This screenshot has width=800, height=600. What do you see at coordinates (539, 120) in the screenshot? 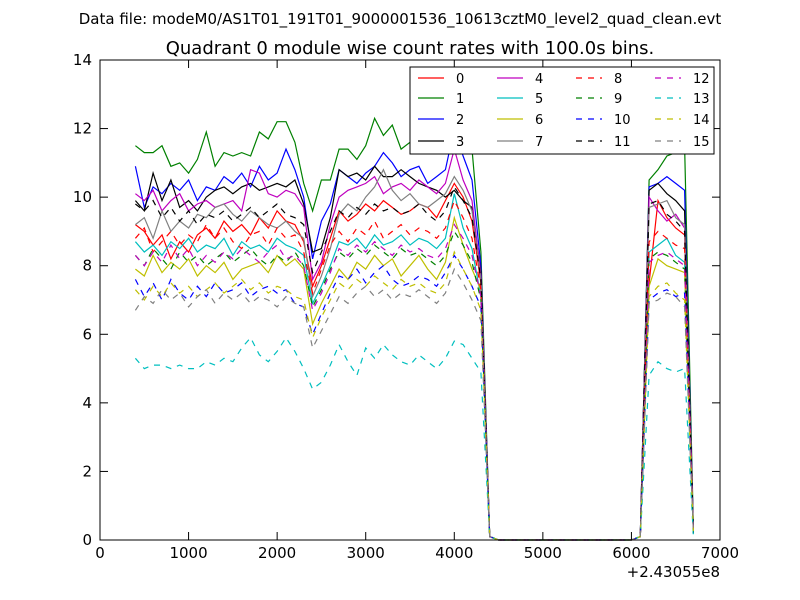
I see `legend-label-6: 6` at bounding box center [539, 120].